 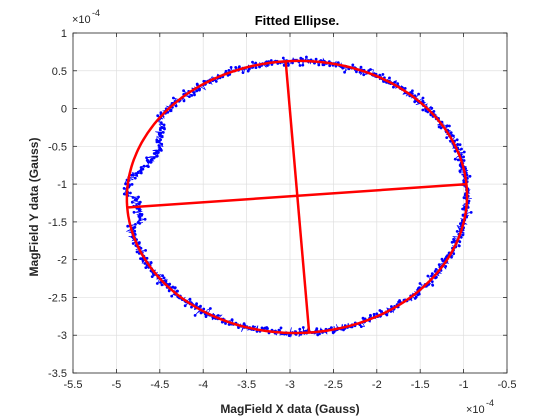 I want to click on y-tick-label: 0, so click(x=64, y=110).